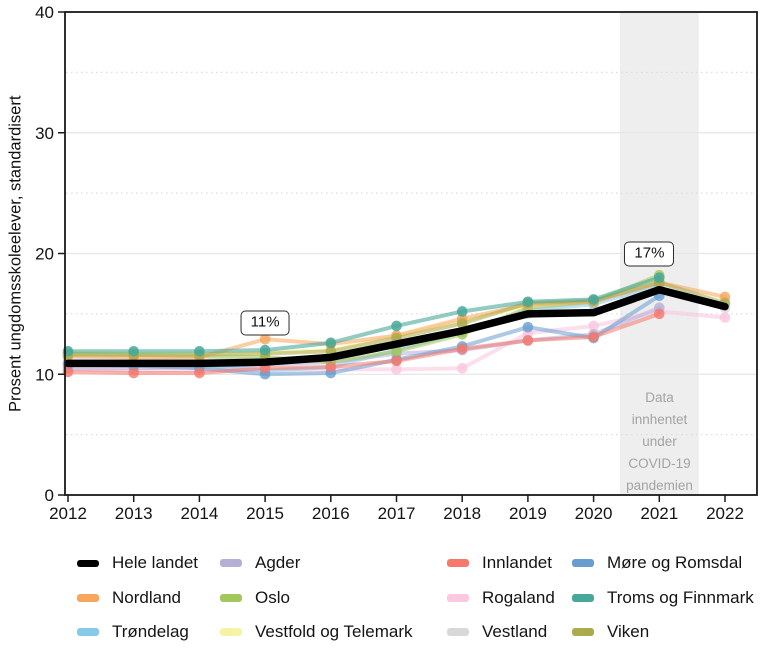  I want to click on line-innlandet, so click(364, 343).